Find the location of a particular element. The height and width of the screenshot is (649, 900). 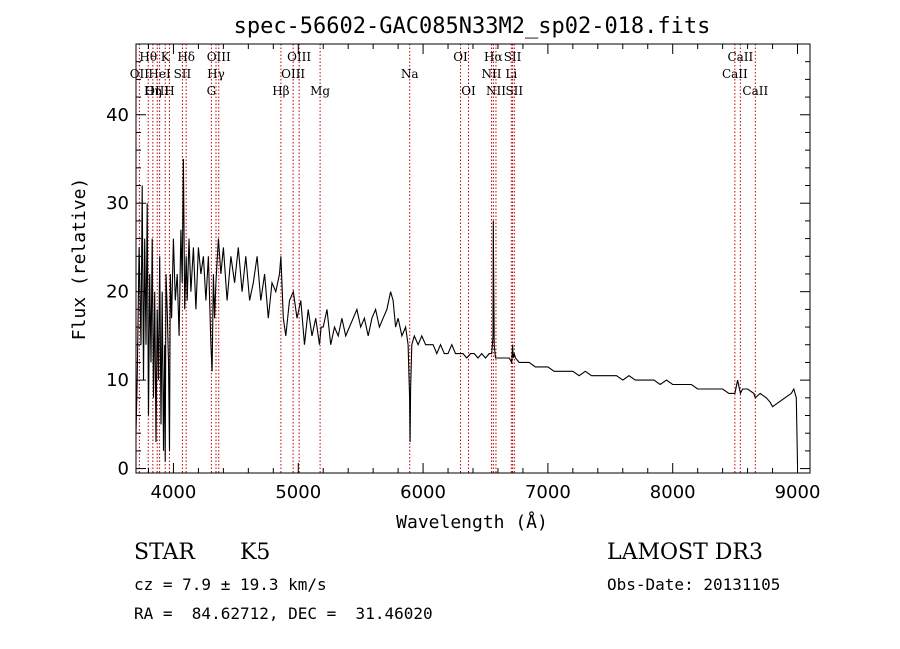

coordinates-readout: RA = 84.62712, DEC = 31.46020 is located at coordinates (283, 613).